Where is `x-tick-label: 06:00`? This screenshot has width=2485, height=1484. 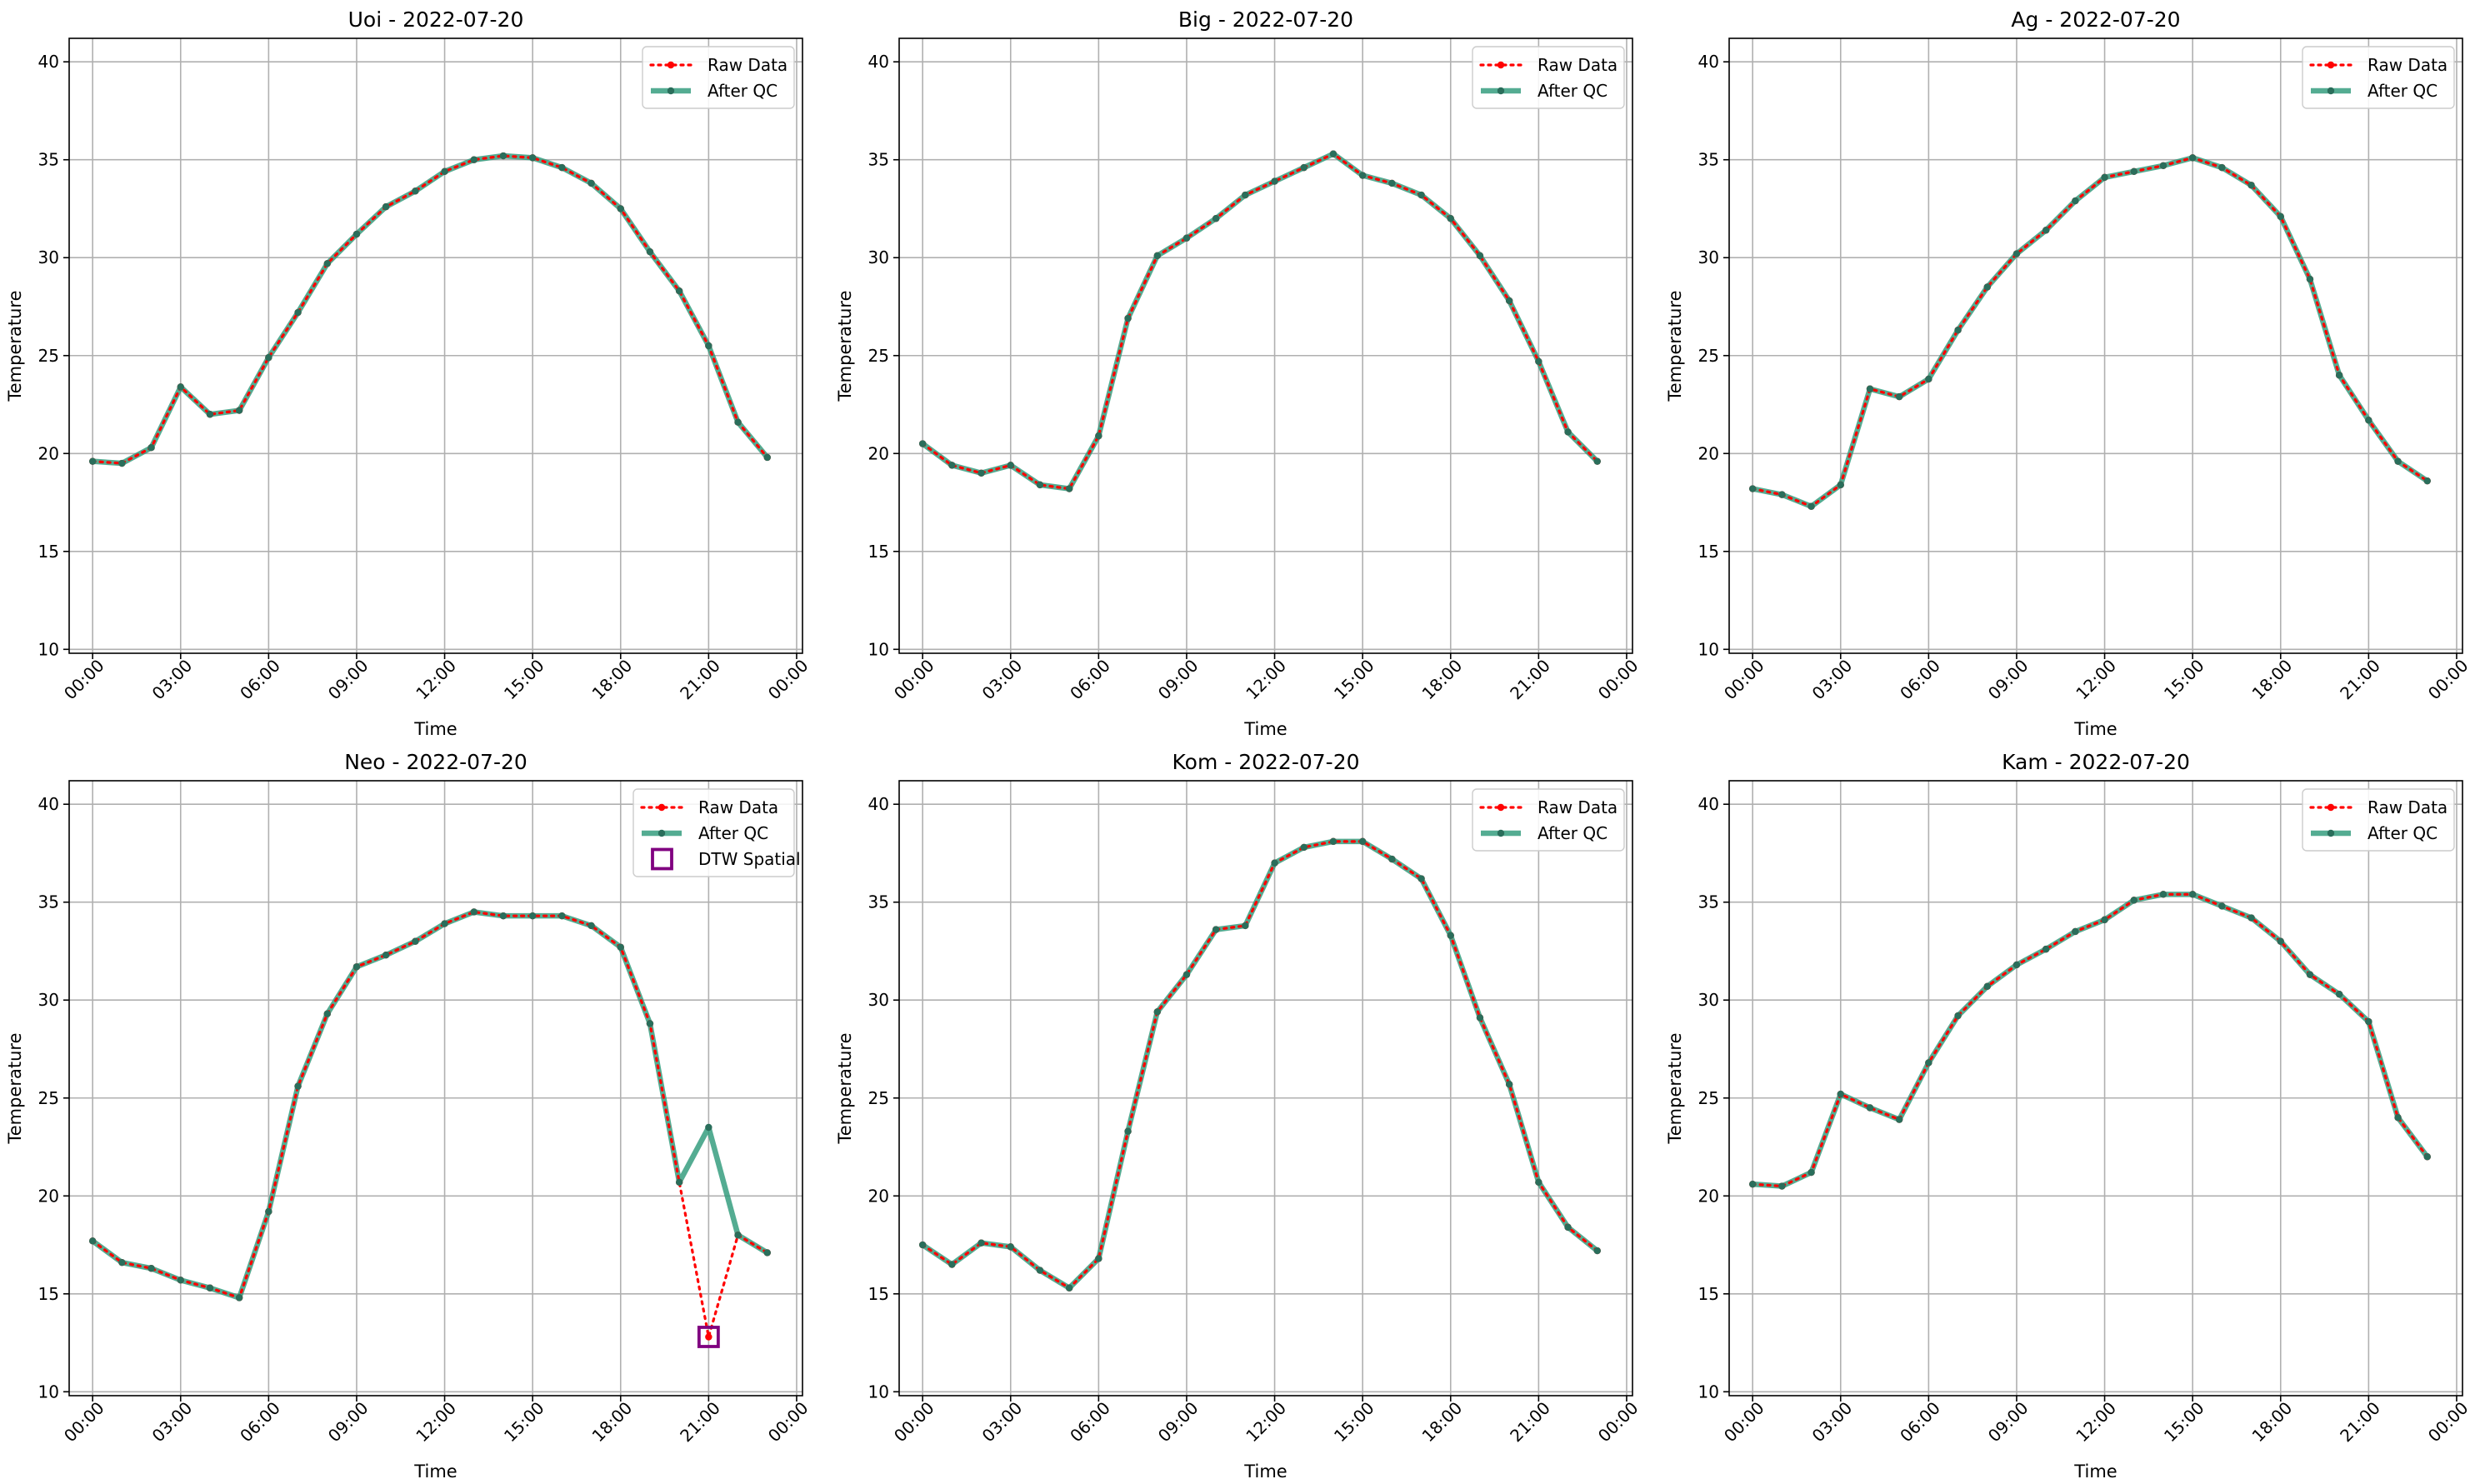
x-tick-label: 06:00 is located at coordinates (1920, 1422).